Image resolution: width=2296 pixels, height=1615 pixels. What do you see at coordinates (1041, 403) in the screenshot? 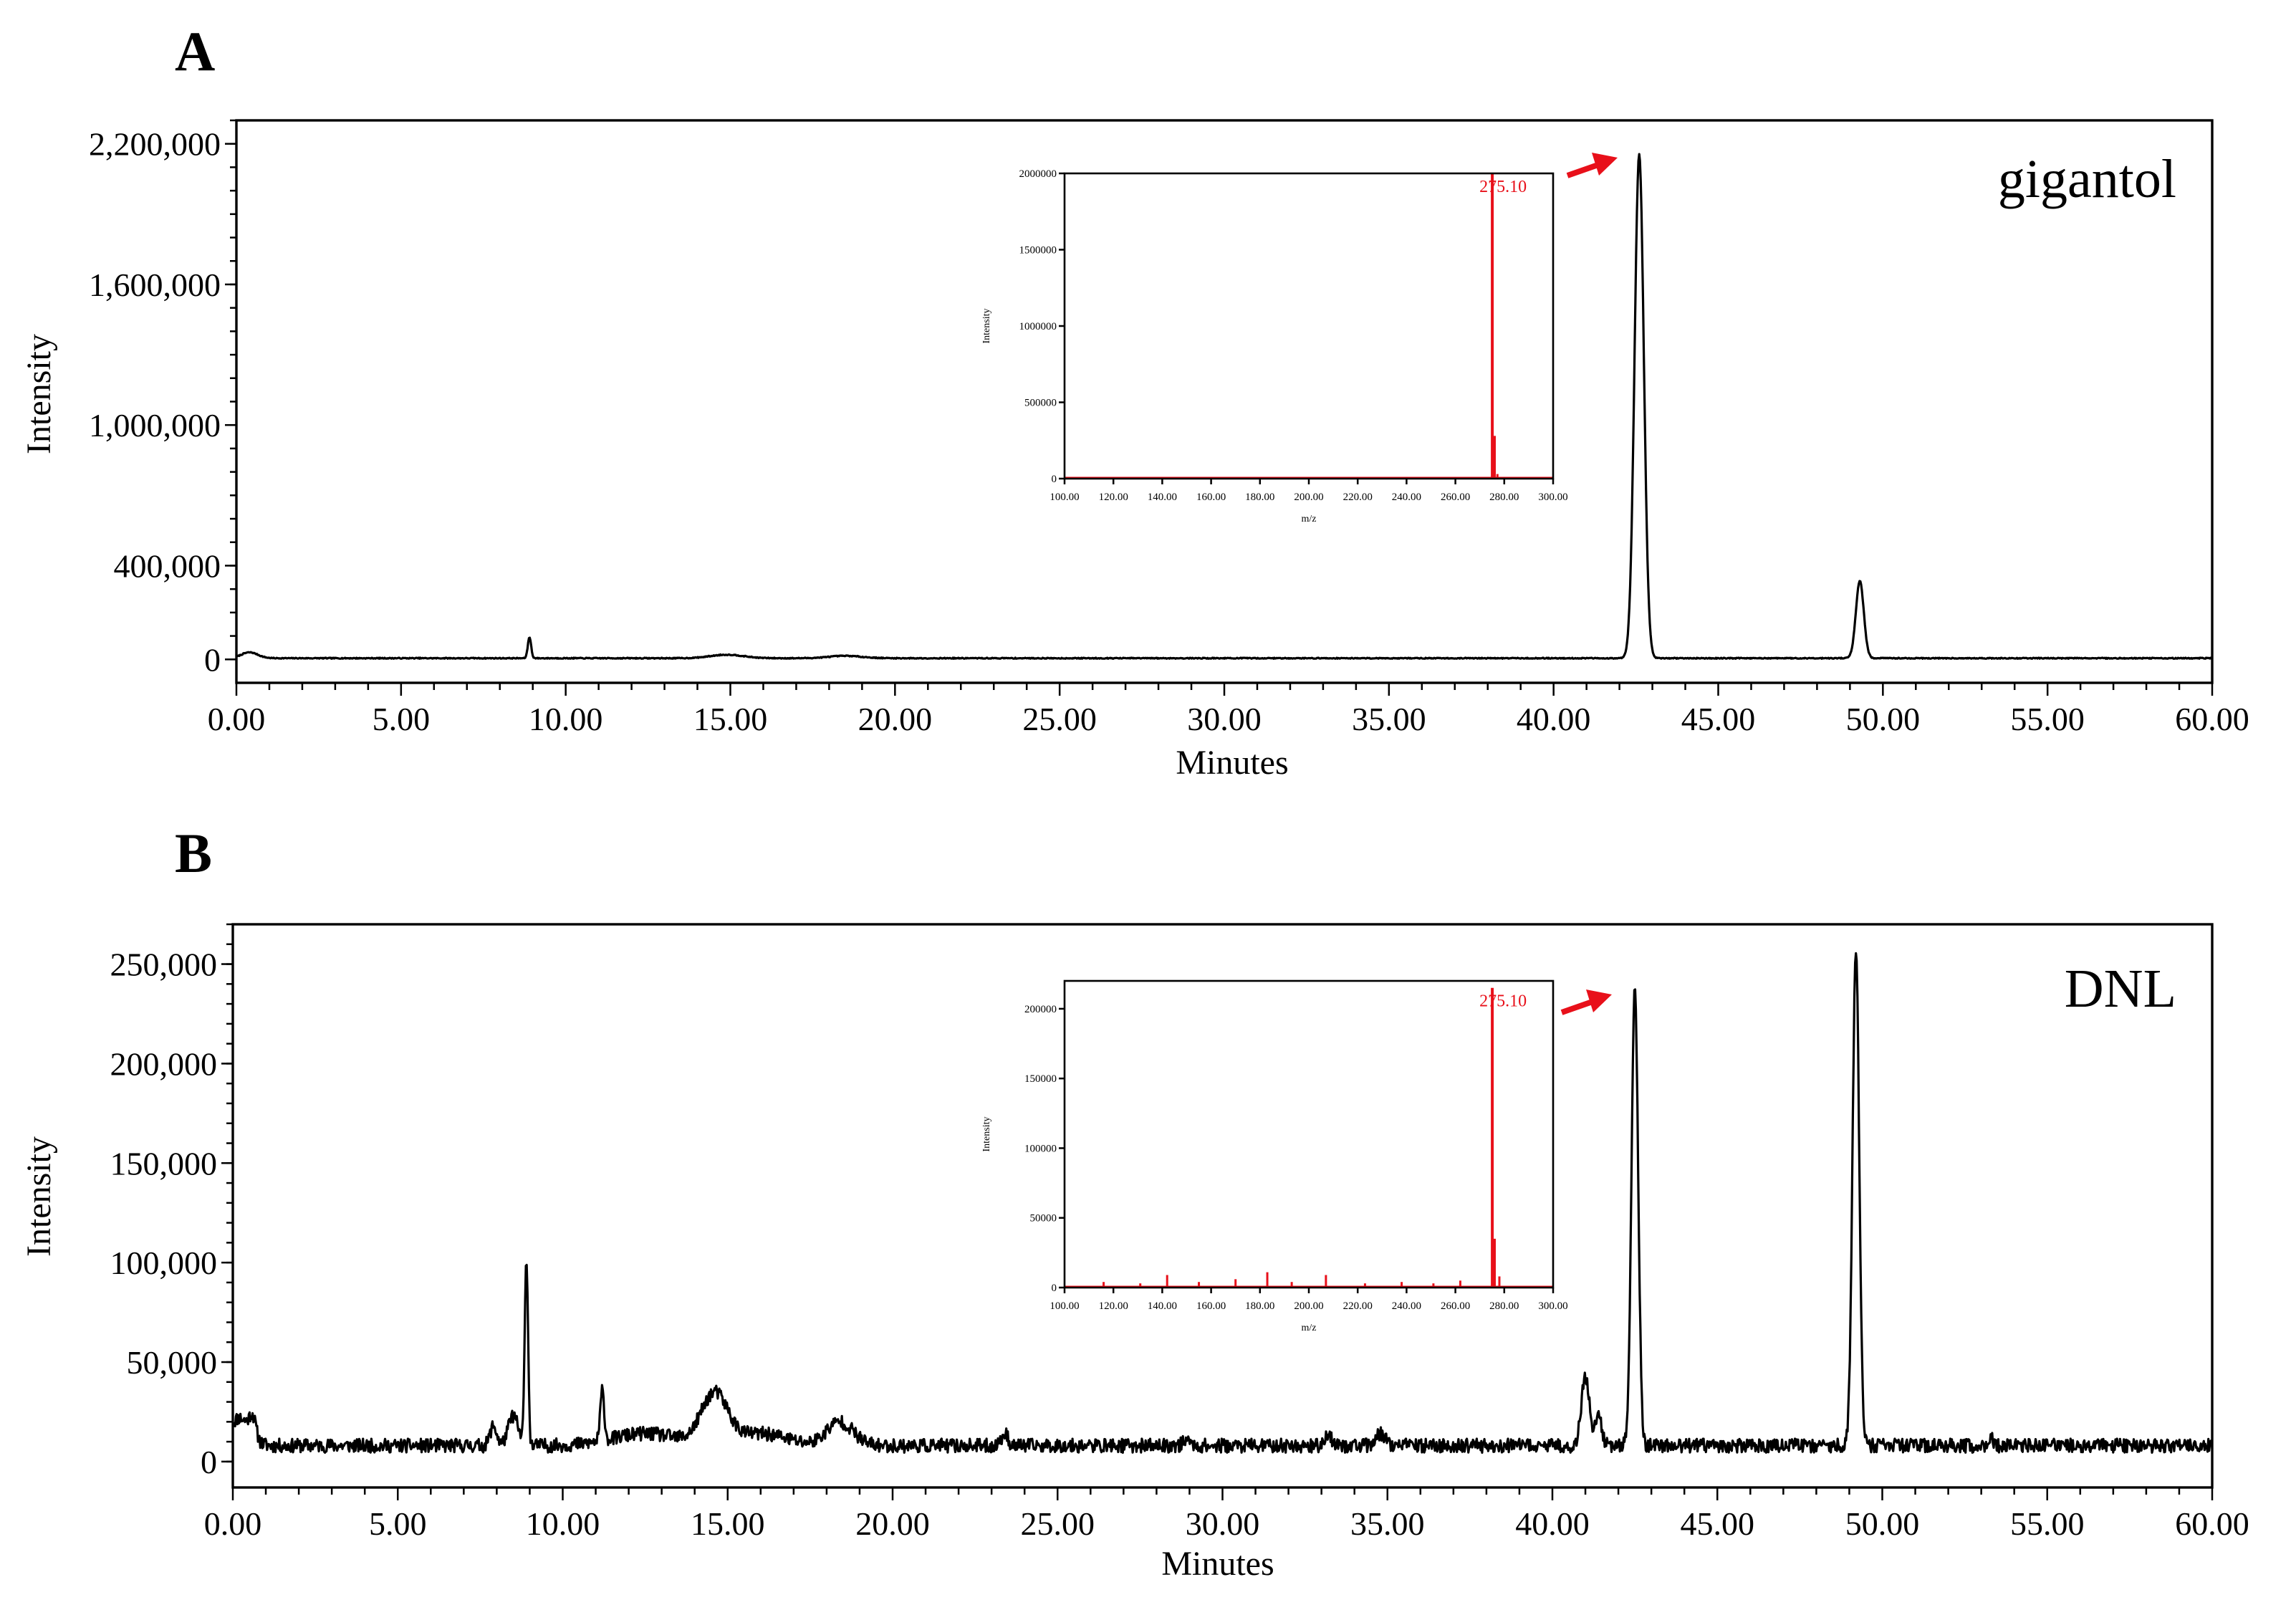
I see `ms-y-tick-label: 500000` at bounding box center [1041, 403].